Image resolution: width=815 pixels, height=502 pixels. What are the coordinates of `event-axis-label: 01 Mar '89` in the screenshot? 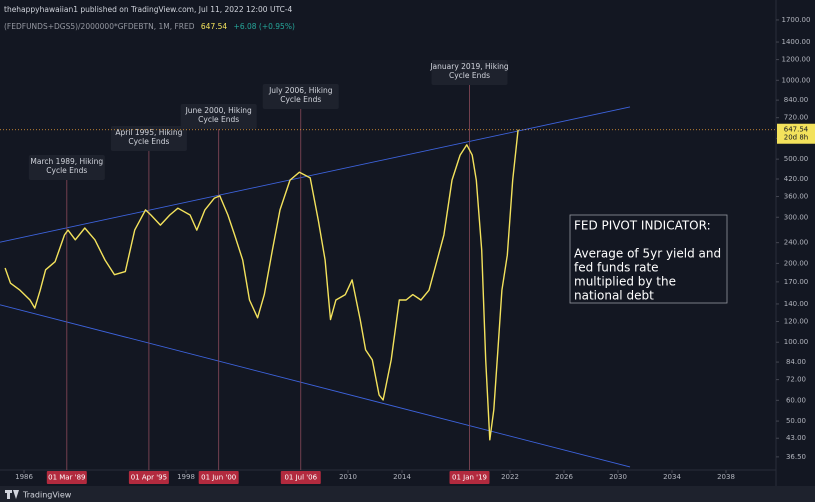 It's located at (66, 478).